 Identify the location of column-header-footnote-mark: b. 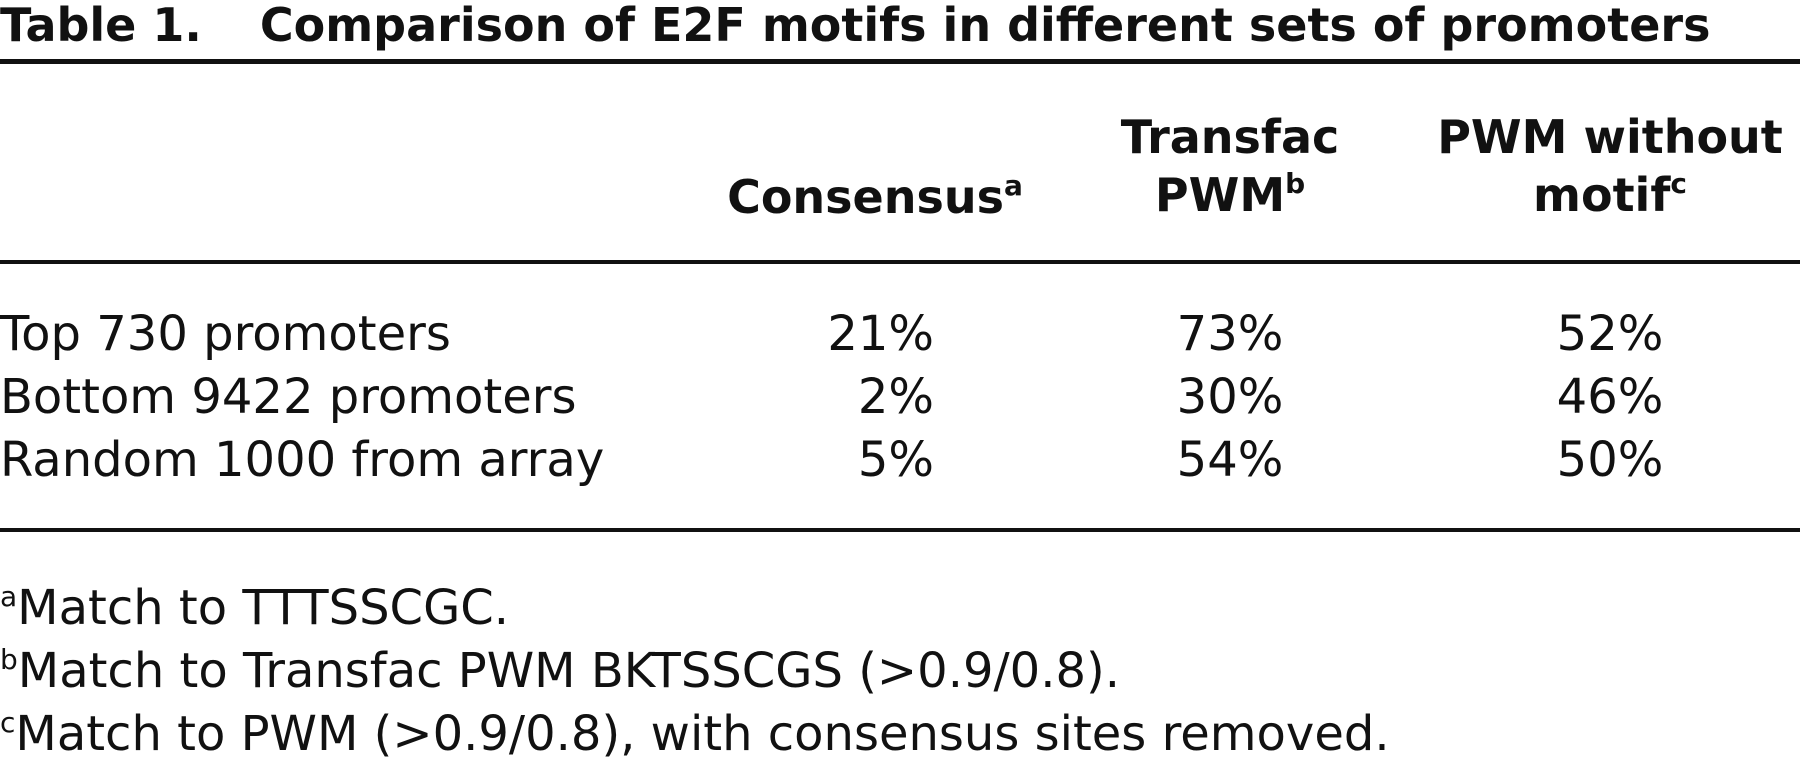
(1295, 183).